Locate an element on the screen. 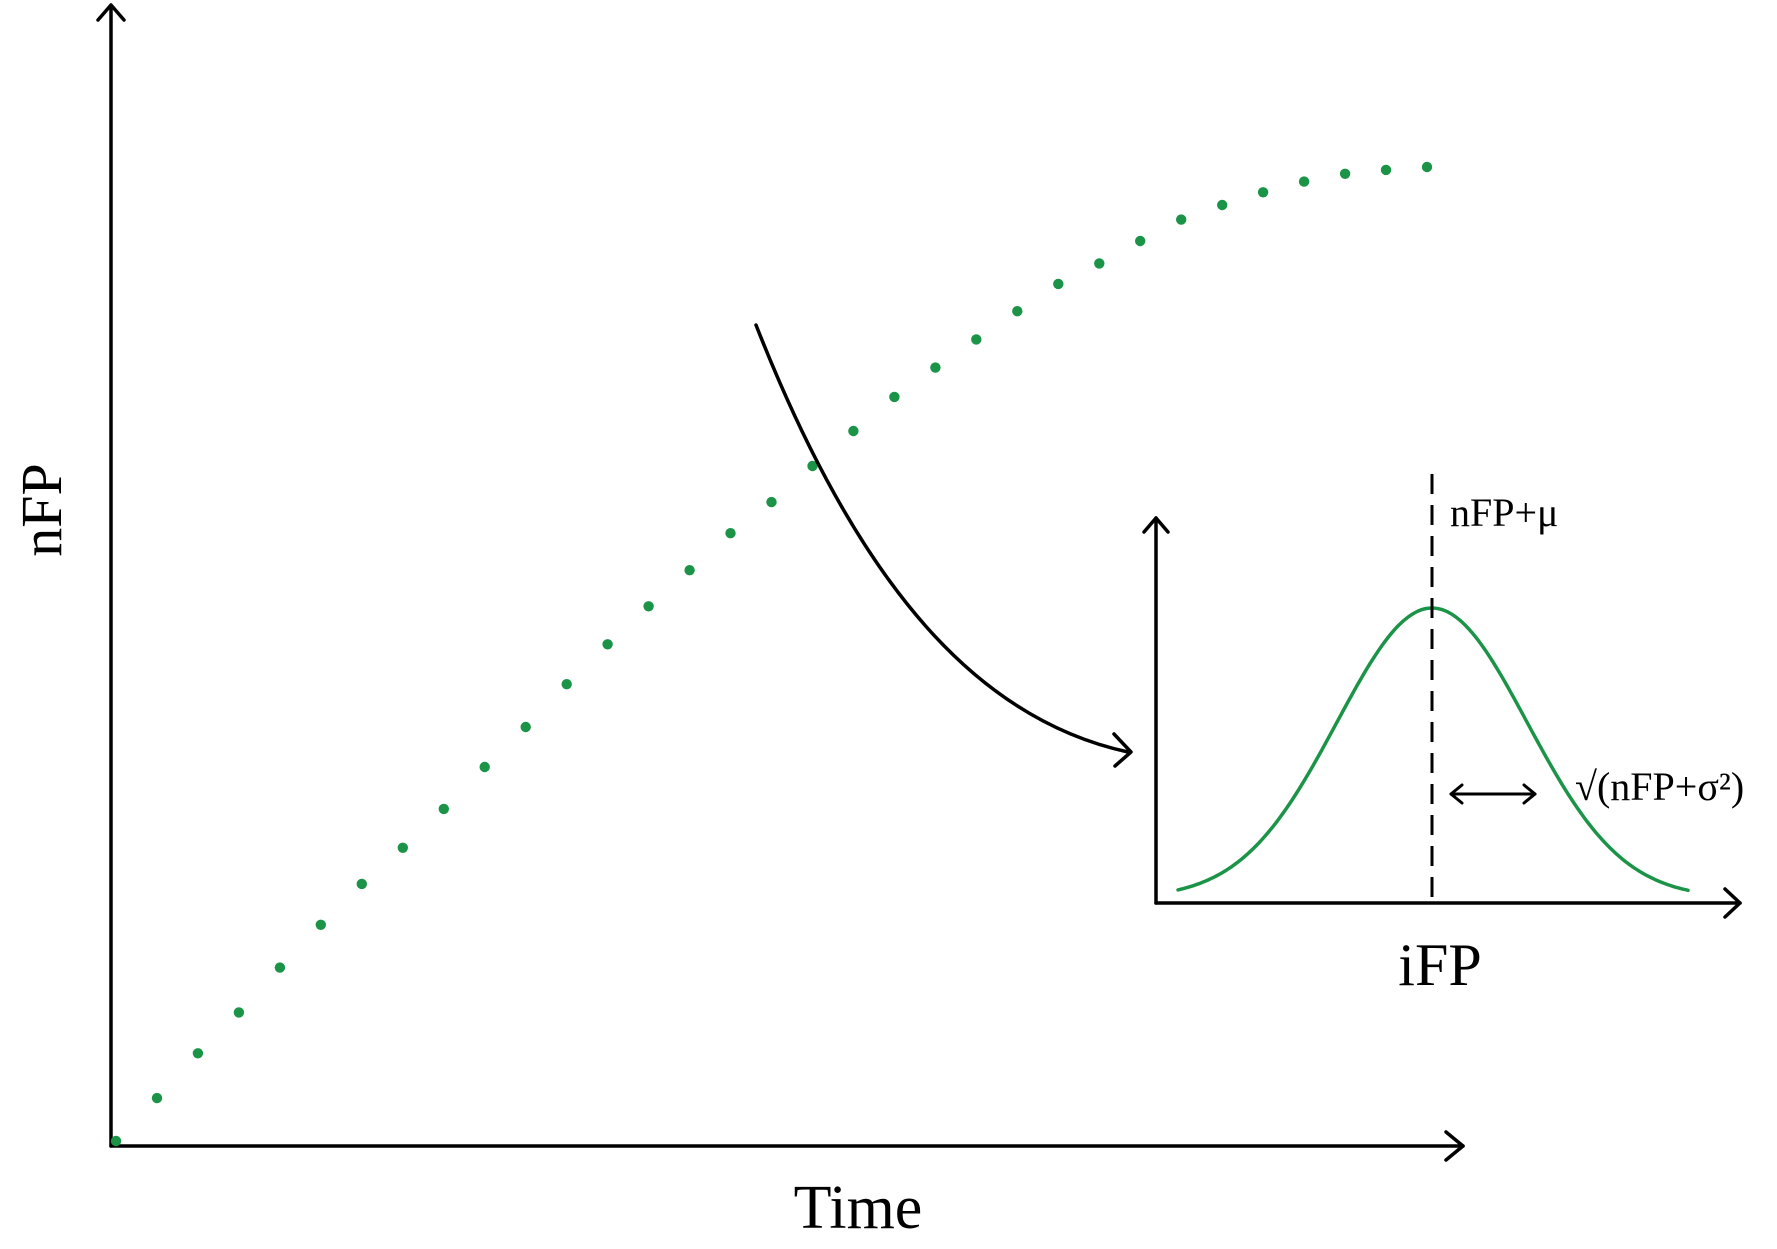  spread-label: √(nFP+σ²) is located at coordinates (1659, 786).